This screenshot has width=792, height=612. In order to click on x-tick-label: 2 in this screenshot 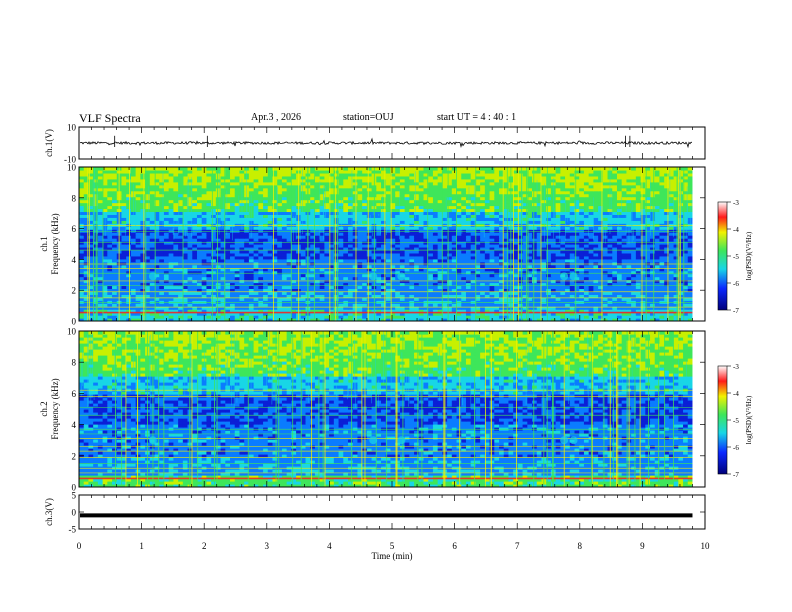, I will do `click(204, 546)`.